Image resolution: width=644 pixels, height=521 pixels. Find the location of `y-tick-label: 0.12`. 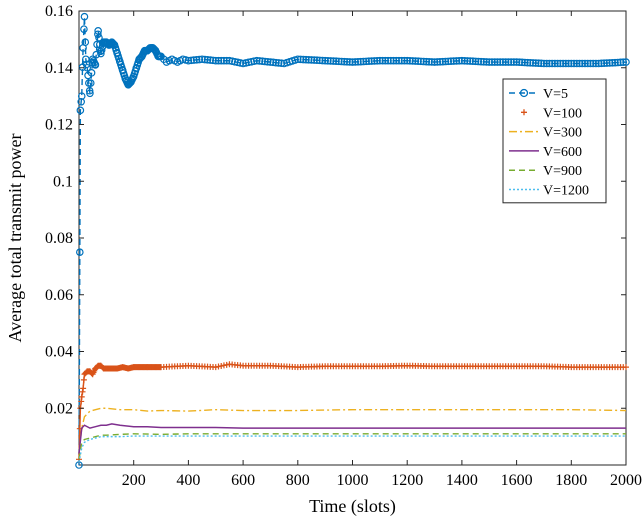

y-tick-label: 0.12 is located at coordinates (59, 125).